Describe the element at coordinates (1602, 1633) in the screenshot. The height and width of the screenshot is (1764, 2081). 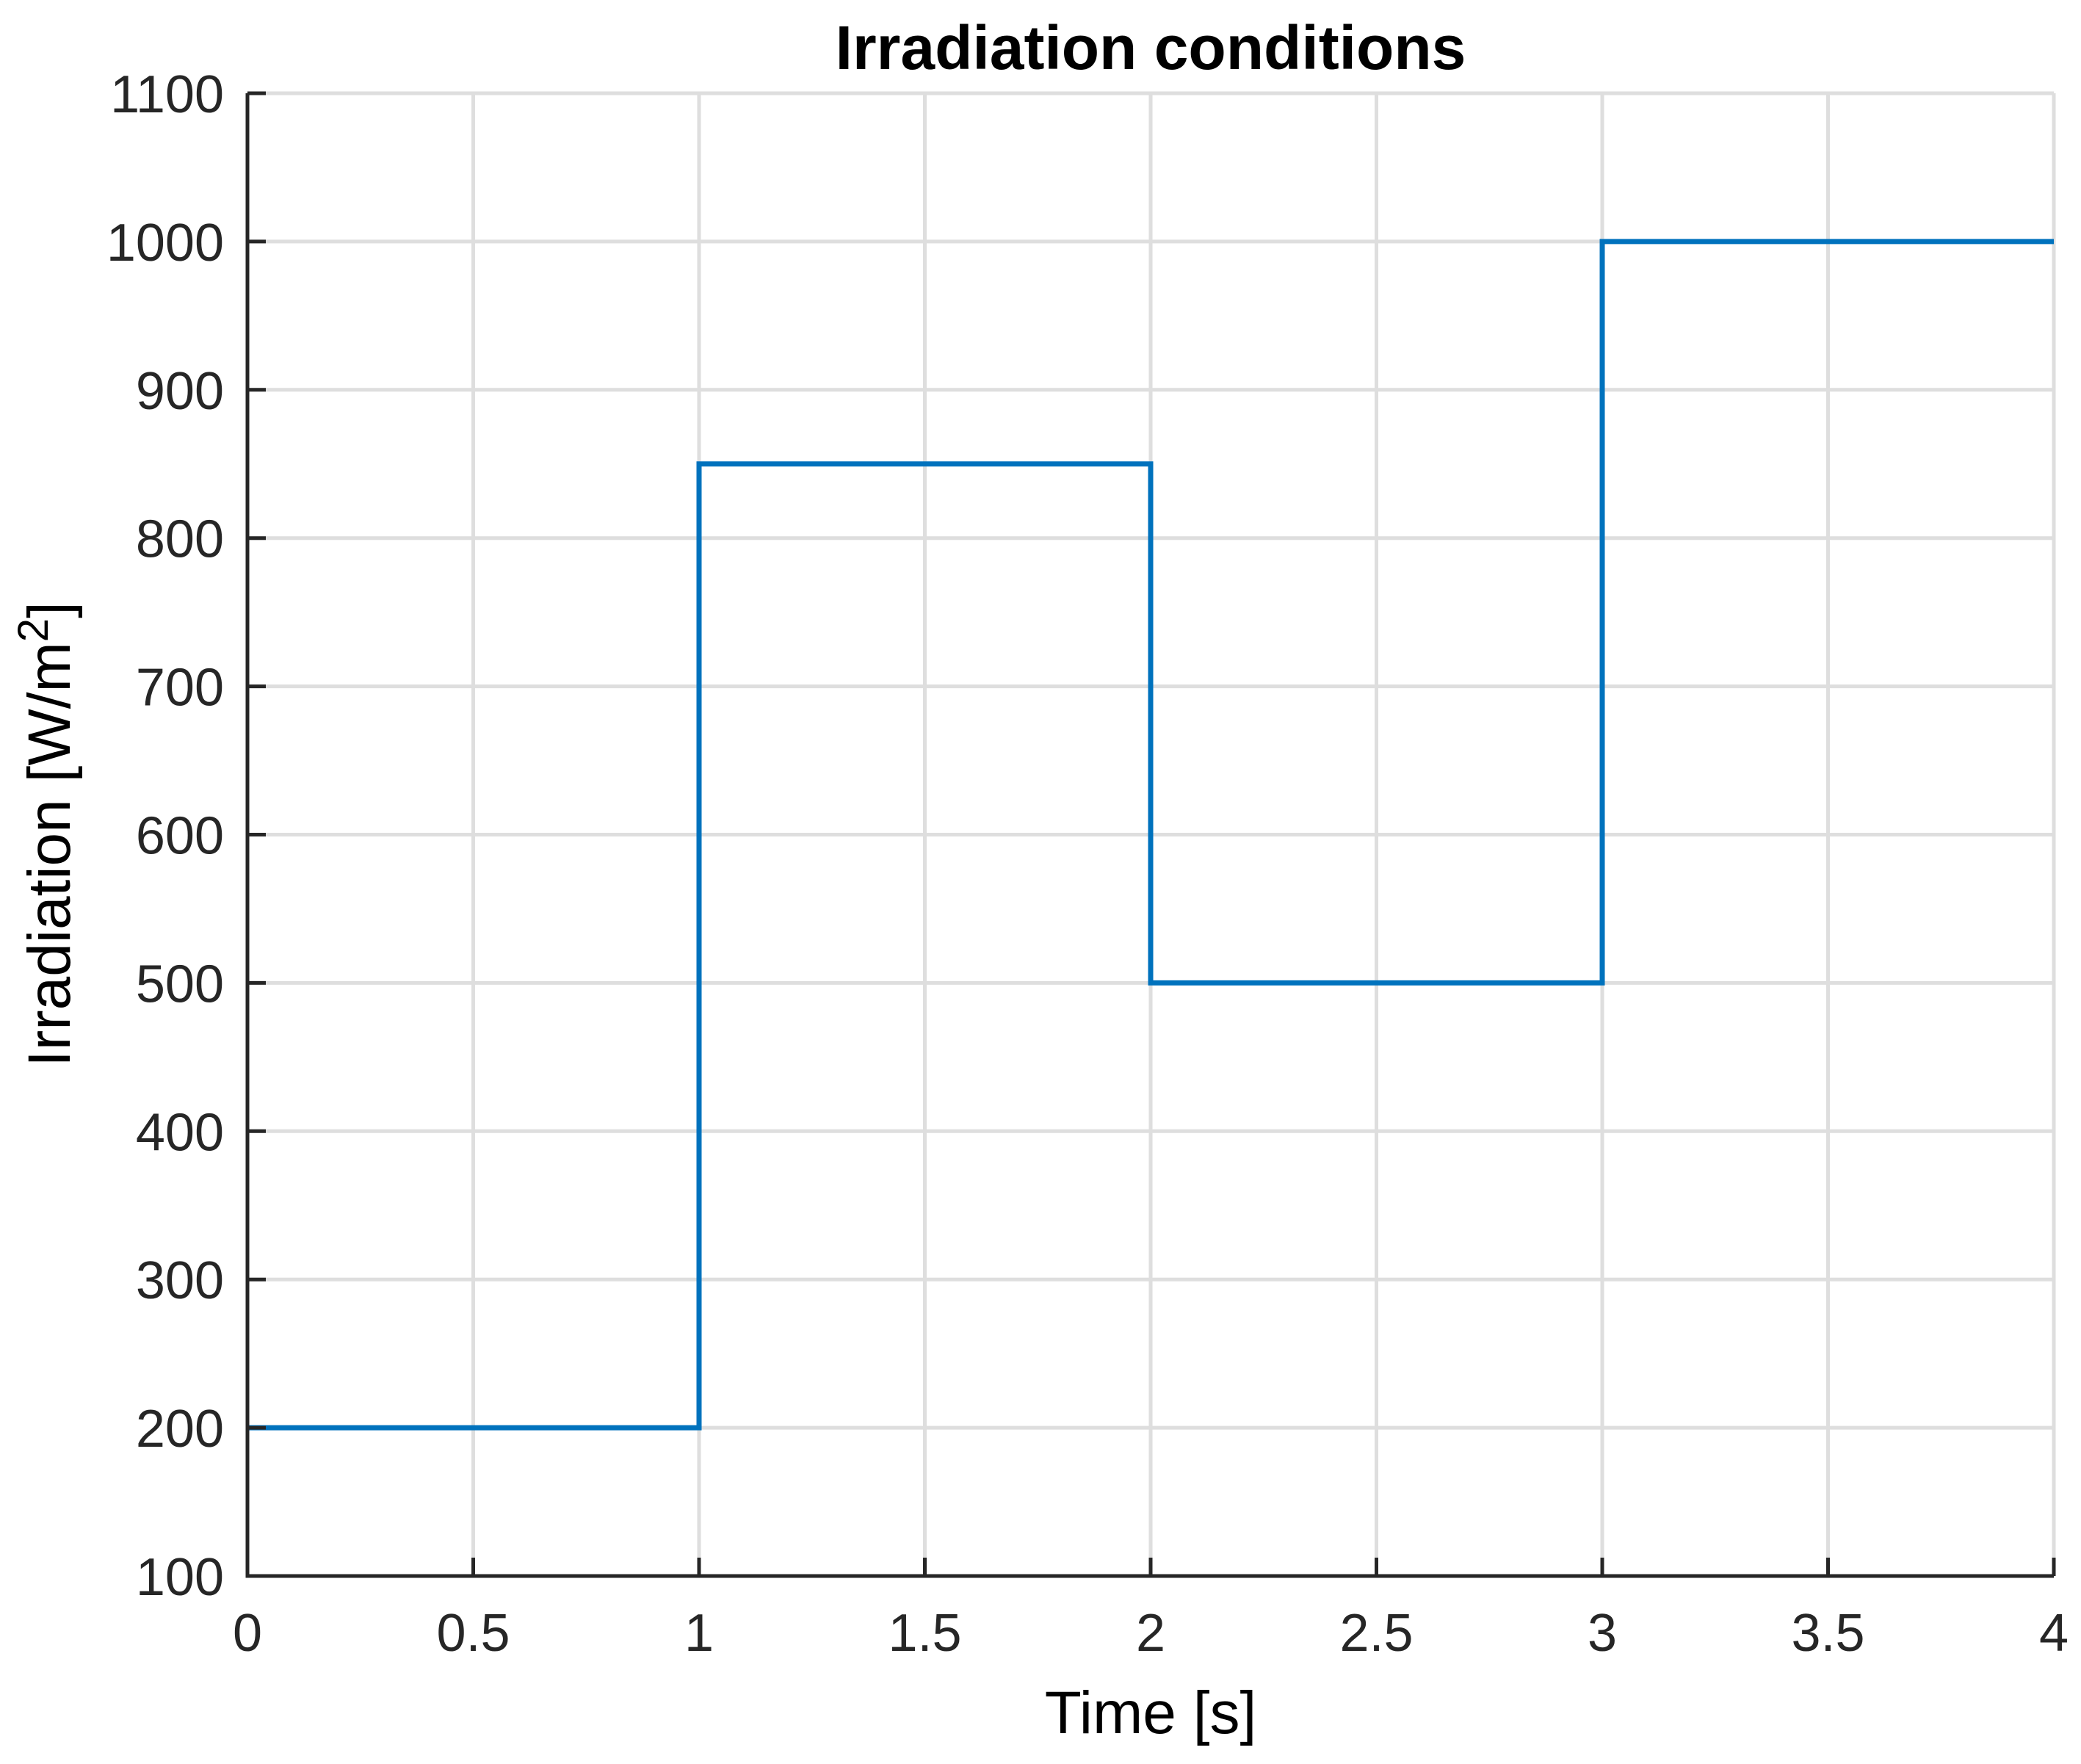
I see `x-tick-label: 3` at that location.